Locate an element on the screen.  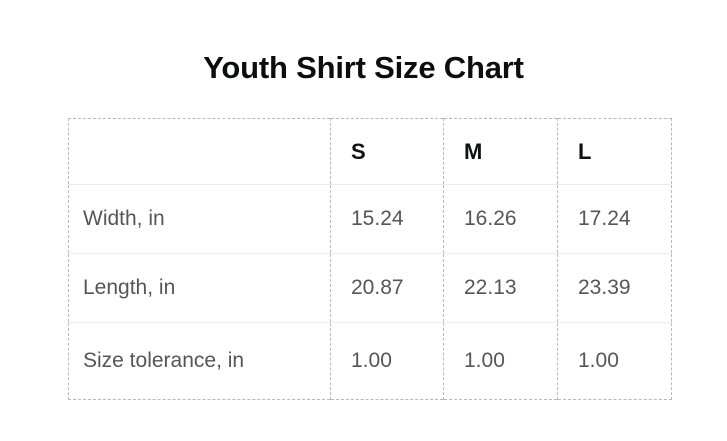
column-header-s: S is located at coordinates (387, 151).